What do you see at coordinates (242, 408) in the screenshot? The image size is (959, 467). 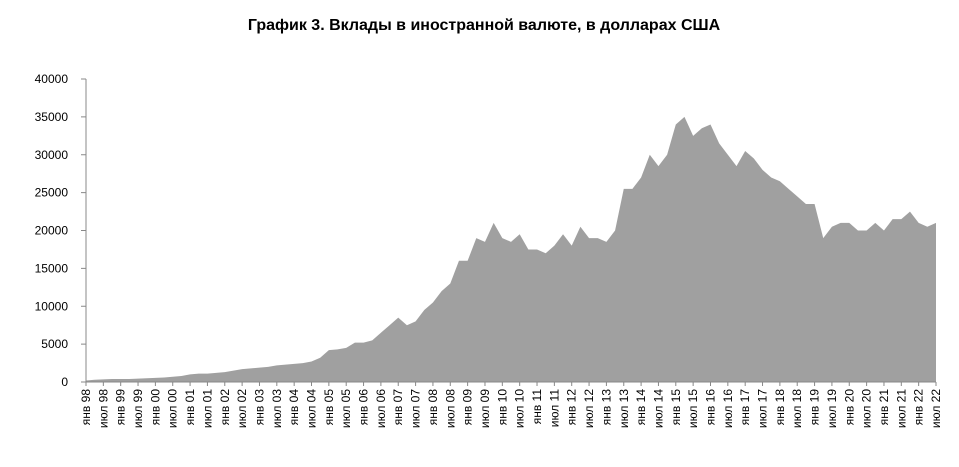 I see `x-tick-label: июл 02` at bounding box center [242, 408].